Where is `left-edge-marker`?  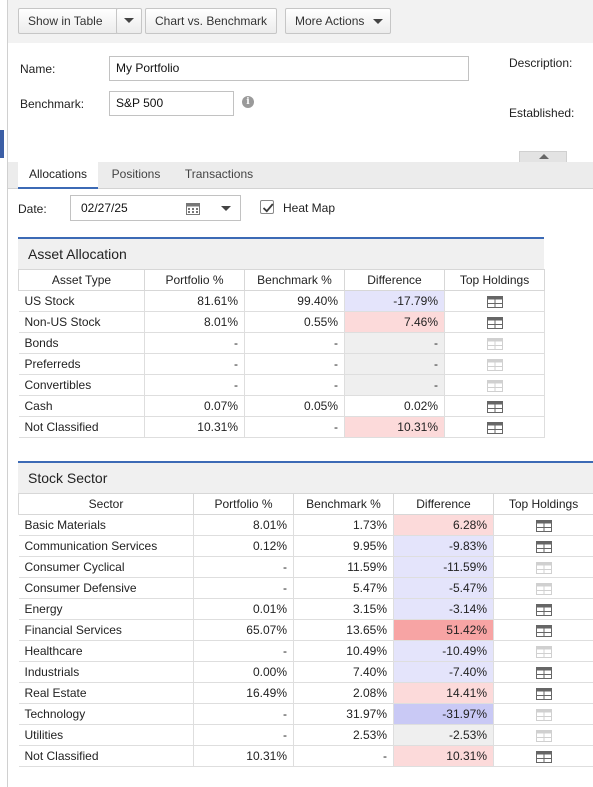 left-edge-marker is located at coordinates (2, 144).